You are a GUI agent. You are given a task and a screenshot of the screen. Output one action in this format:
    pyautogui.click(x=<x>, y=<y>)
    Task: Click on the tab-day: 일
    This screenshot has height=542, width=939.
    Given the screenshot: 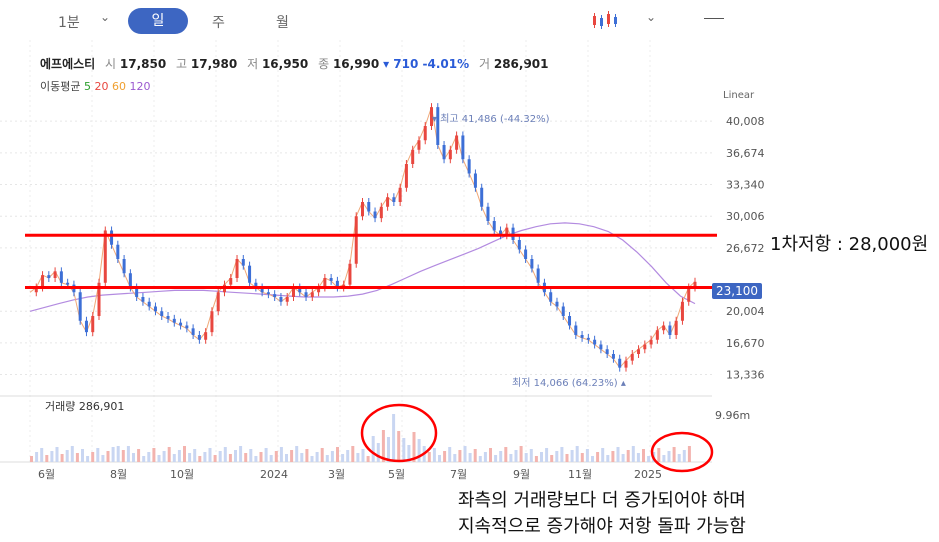 What is the action you would take?
    pyautogui.click(x=158, y=21)
    